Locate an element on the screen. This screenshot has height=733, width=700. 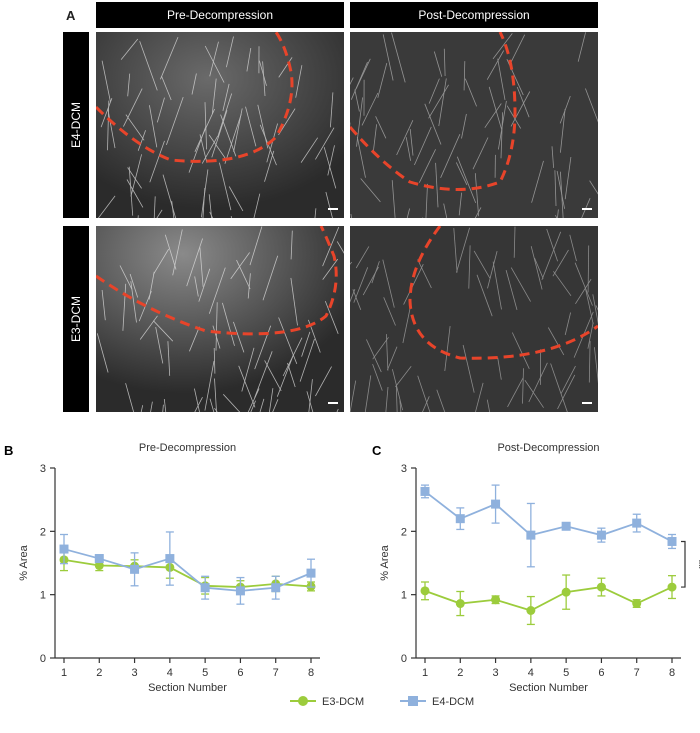
legend-label: E3-DCM is located at coordinates (343, 702).